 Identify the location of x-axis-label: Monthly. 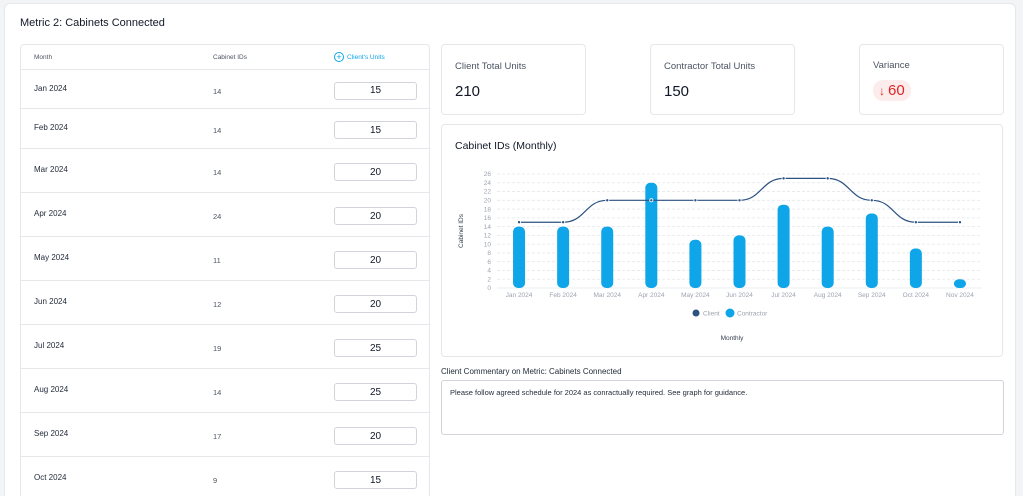
(733, 338).